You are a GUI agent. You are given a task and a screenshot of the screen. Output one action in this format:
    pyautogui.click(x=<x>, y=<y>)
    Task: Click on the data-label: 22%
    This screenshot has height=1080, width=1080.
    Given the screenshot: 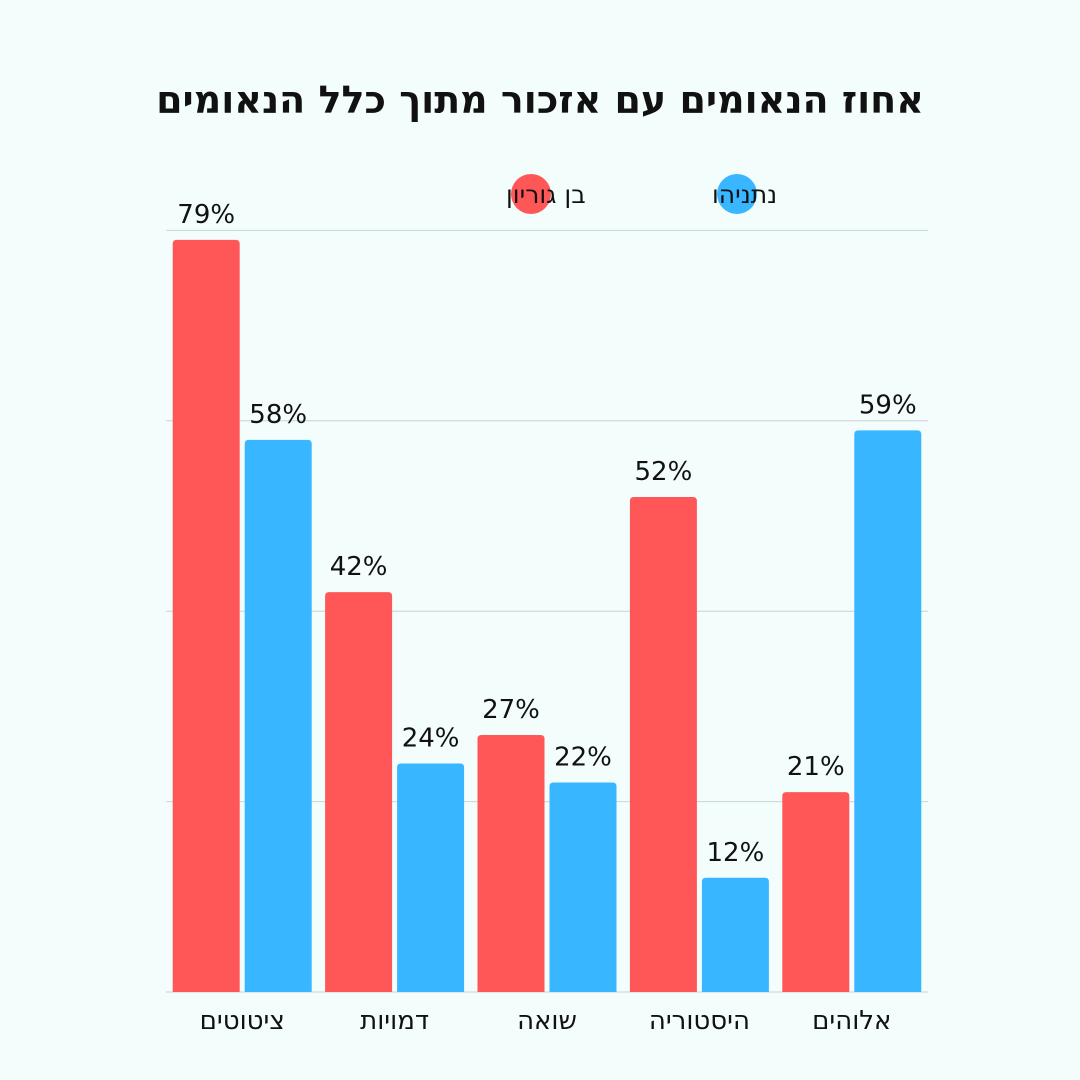 What is the action you would take?
    pyautogui.click(x=583, y=758)
    